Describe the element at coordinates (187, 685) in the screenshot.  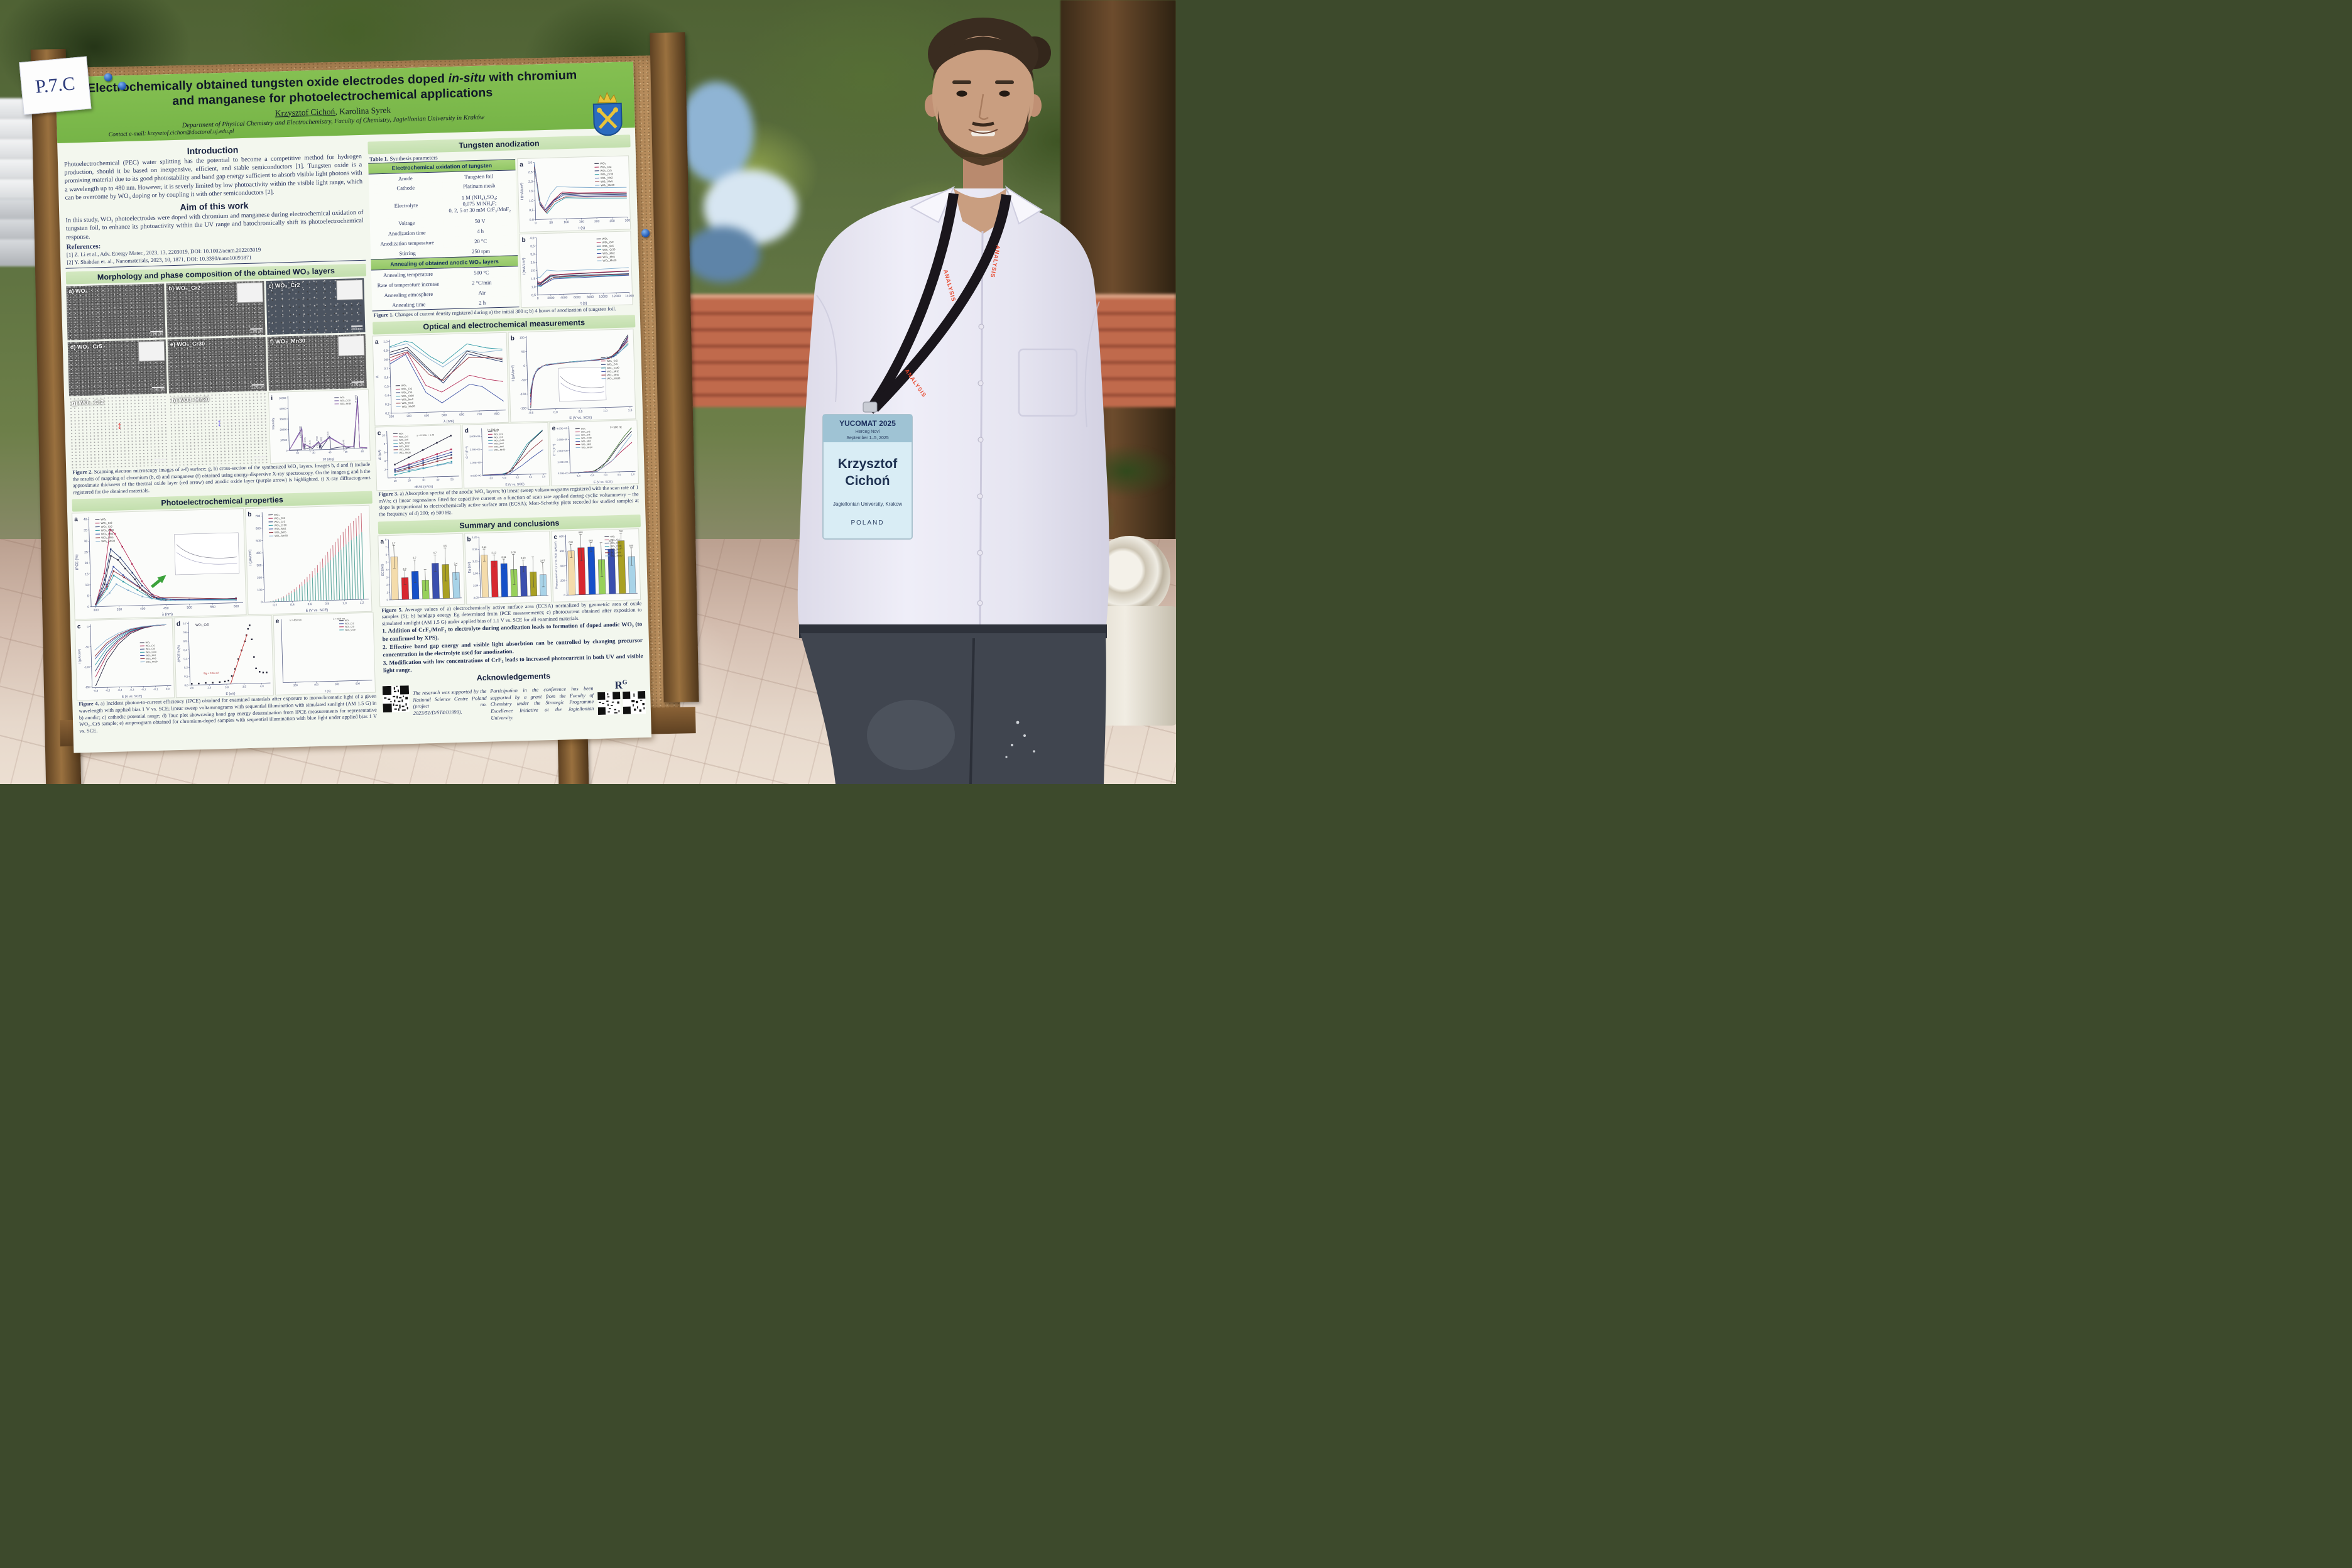
I see `svg-text: 0,0` at that location.